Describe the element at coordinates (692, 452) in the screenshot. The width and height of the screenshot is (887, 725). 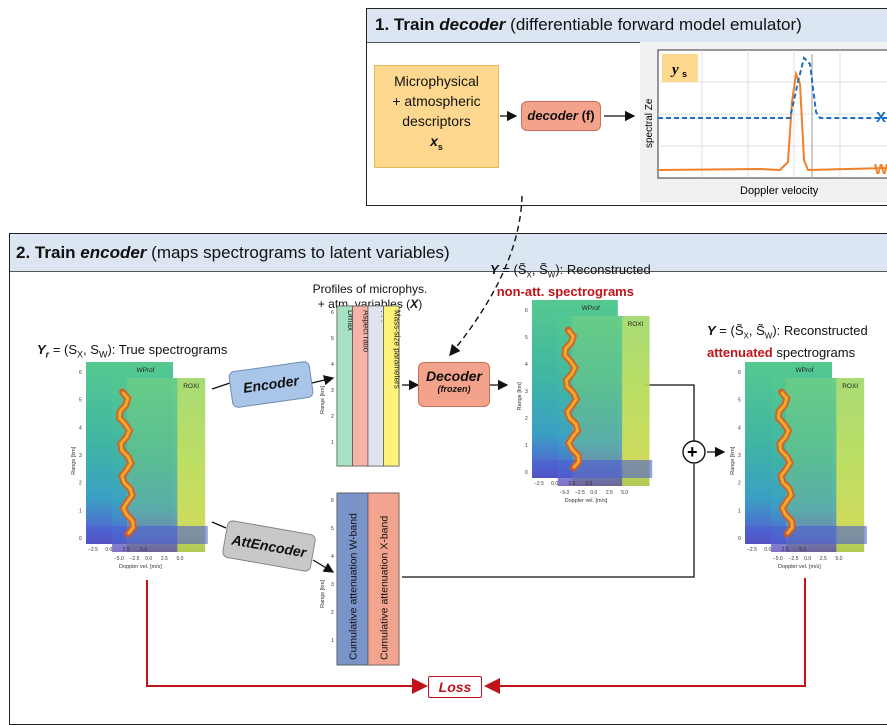
I see `plus-sign: +` at that location.